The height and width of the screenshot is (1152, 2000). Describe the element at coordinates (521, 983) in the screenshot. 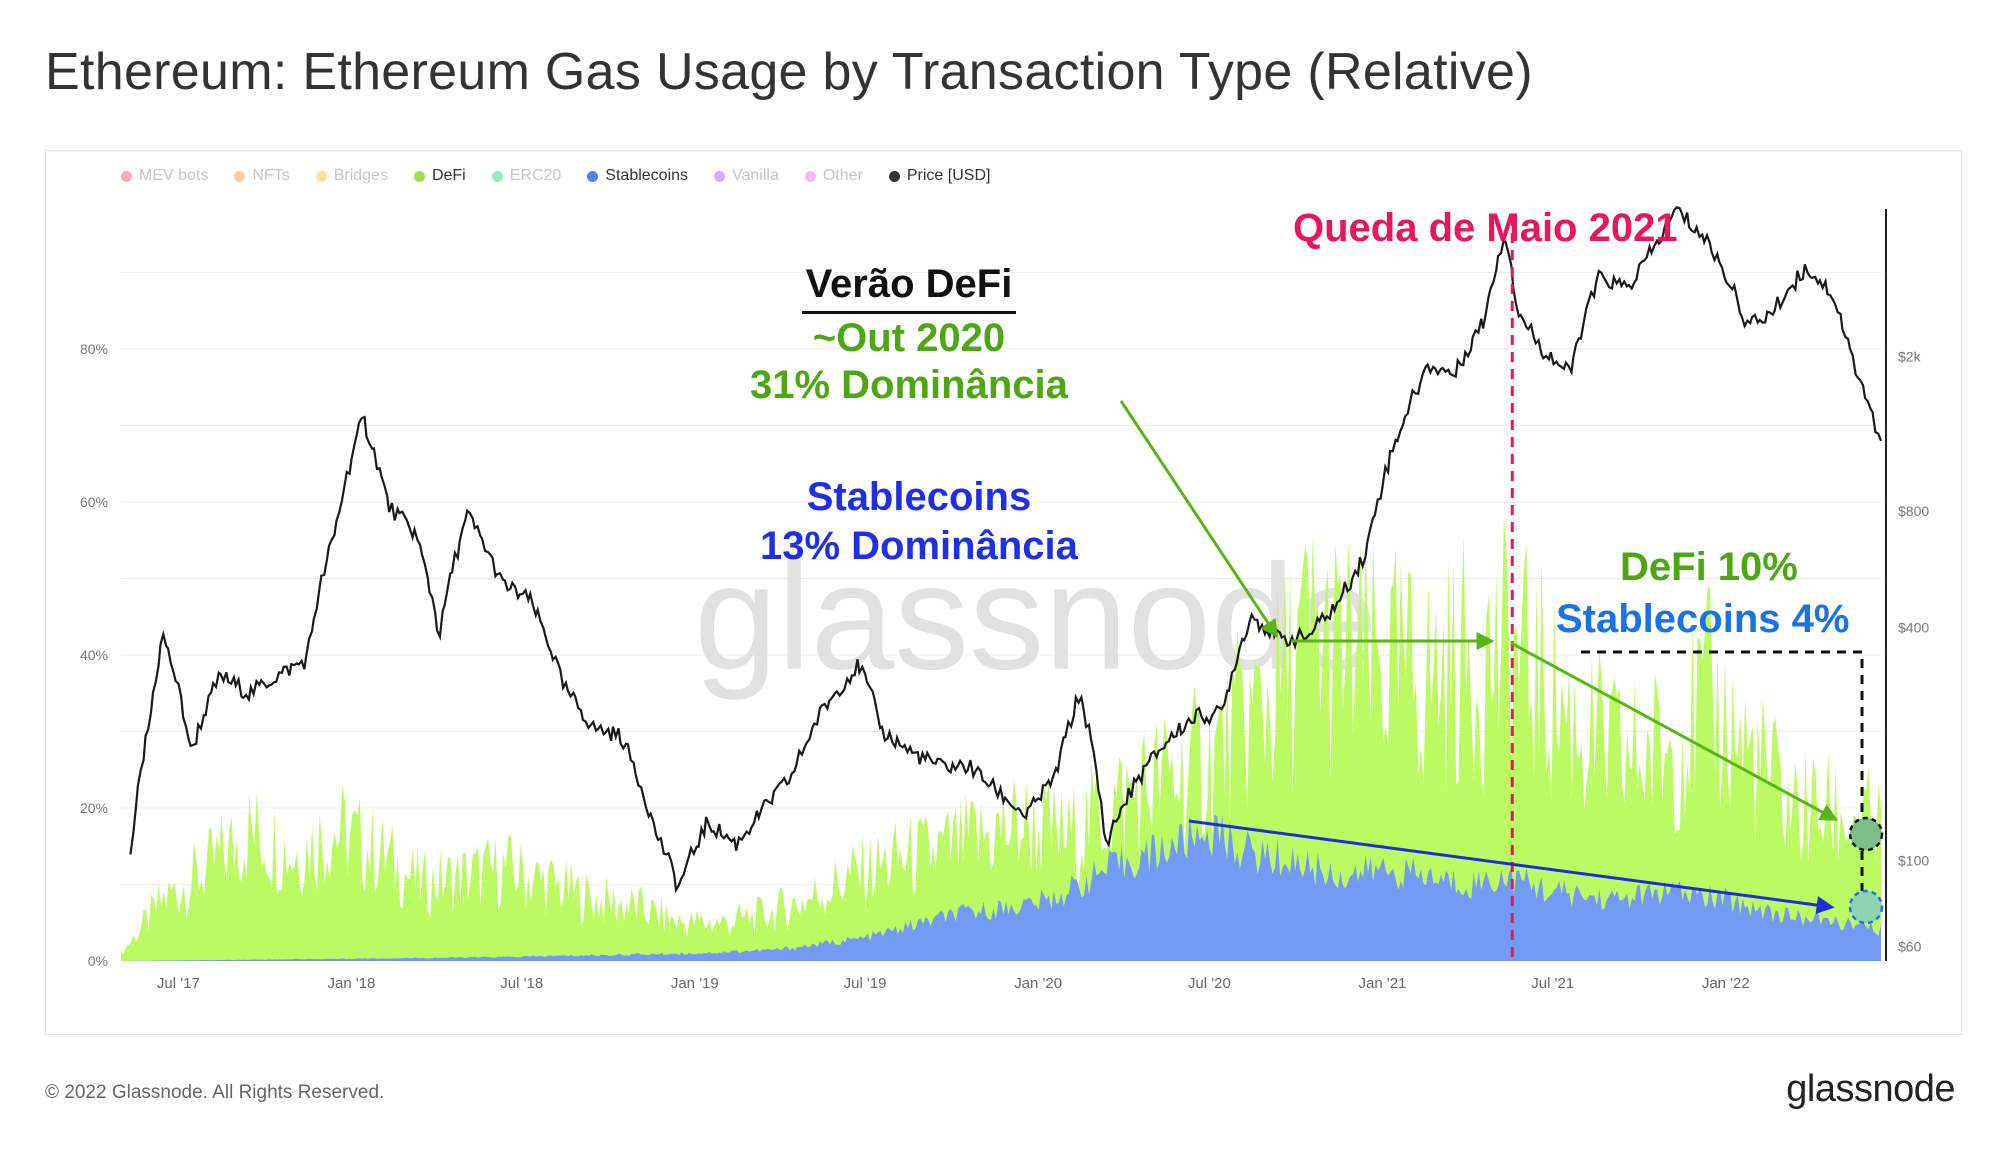

I see `x-tick-label: Jul '18` at that location.